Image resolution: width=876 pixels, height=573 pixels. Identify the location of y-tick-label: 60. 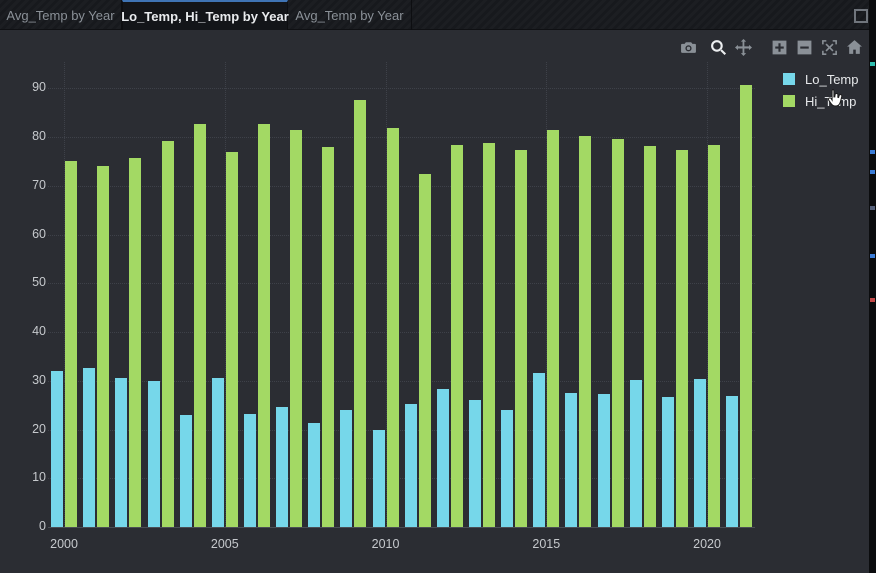
(39, 233).